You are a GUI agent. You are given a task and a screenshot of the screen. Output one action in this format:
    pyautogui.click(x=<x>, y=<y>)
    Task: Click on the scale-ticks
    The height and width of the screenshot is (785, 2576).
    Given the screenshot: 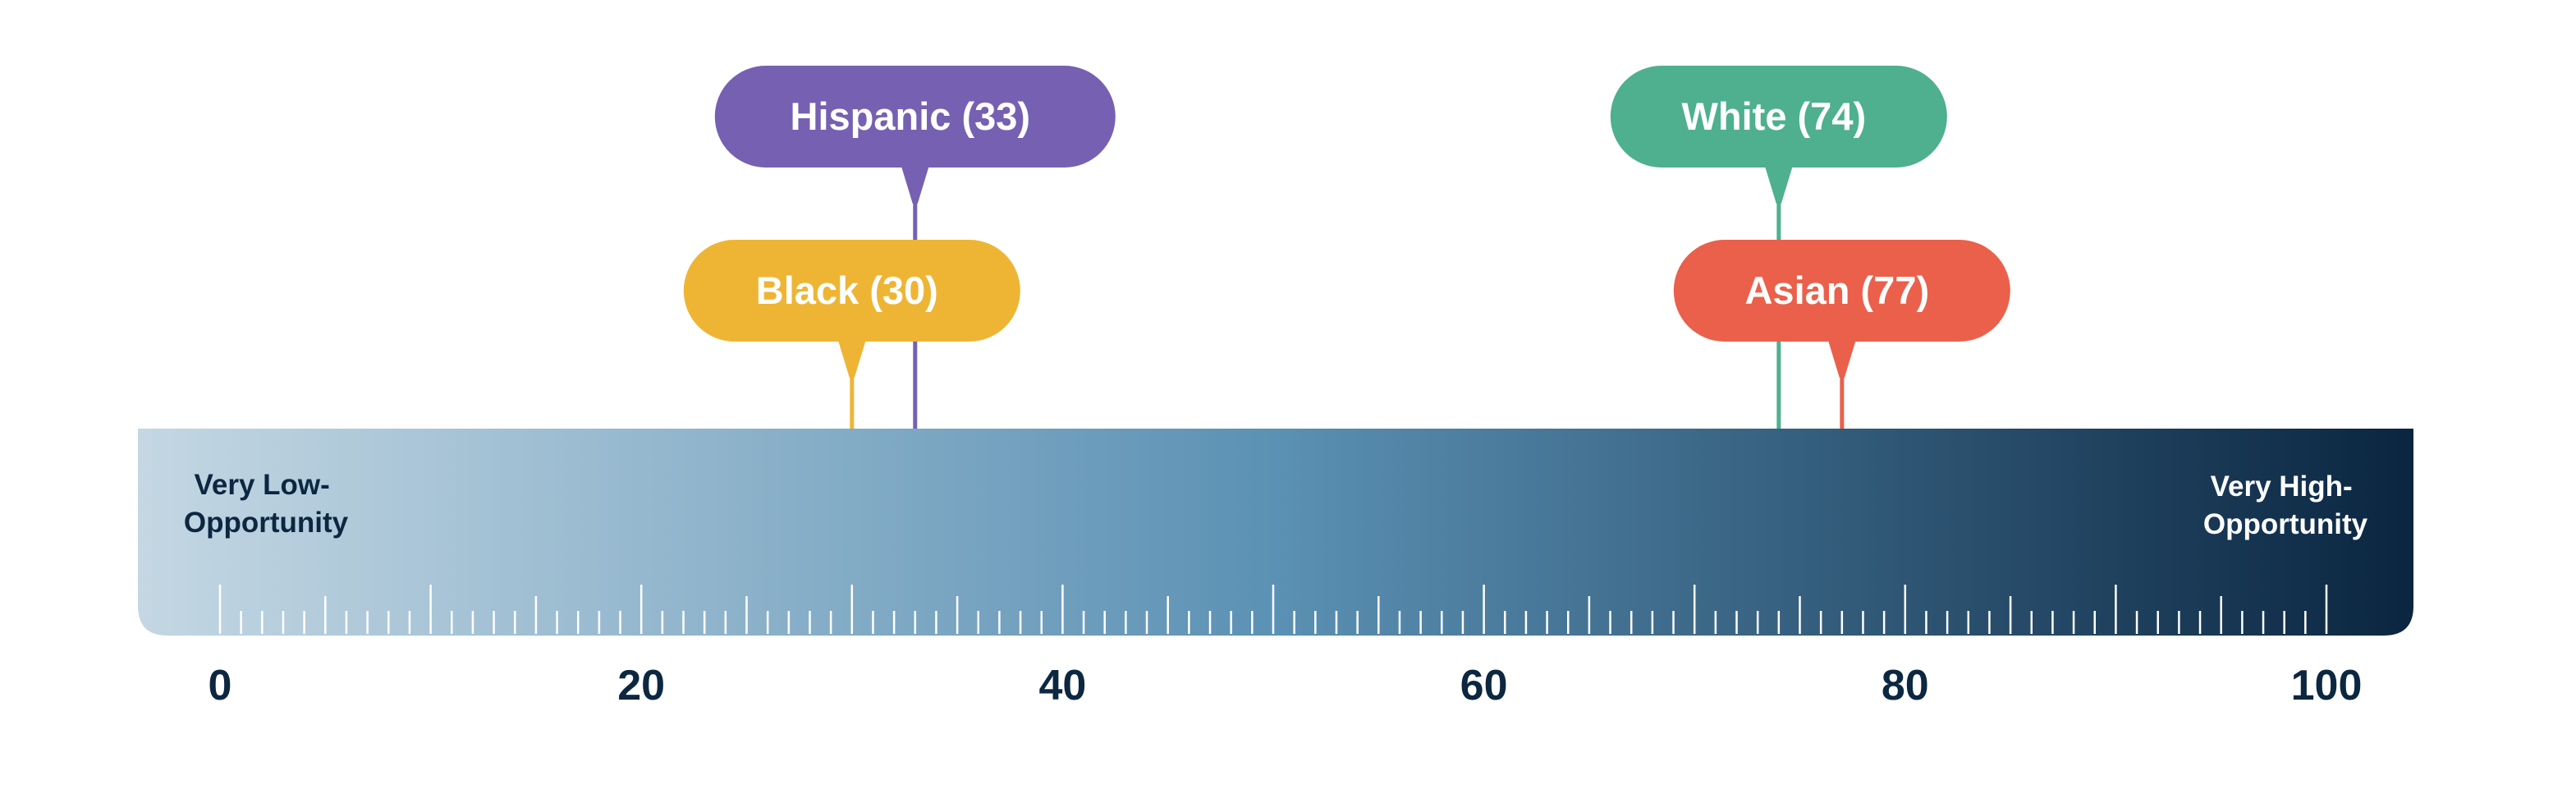 What is the action you would take?
    pyautogui.click(x=1273, y=609)
    